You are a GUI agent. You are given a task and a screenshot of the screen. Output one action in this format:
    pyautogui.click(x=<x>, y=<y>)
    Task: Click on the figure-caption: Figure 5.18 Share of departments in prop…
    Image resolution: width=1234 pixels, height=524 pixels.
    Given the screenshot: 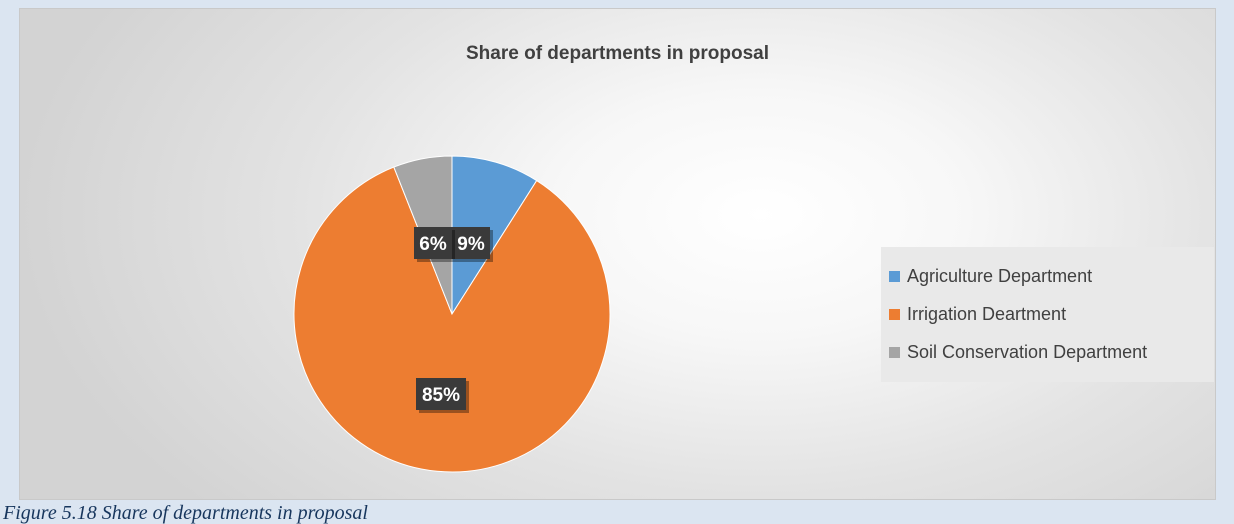 What is the action you would take?
    pyautogui.click(x=185, y=513)
    